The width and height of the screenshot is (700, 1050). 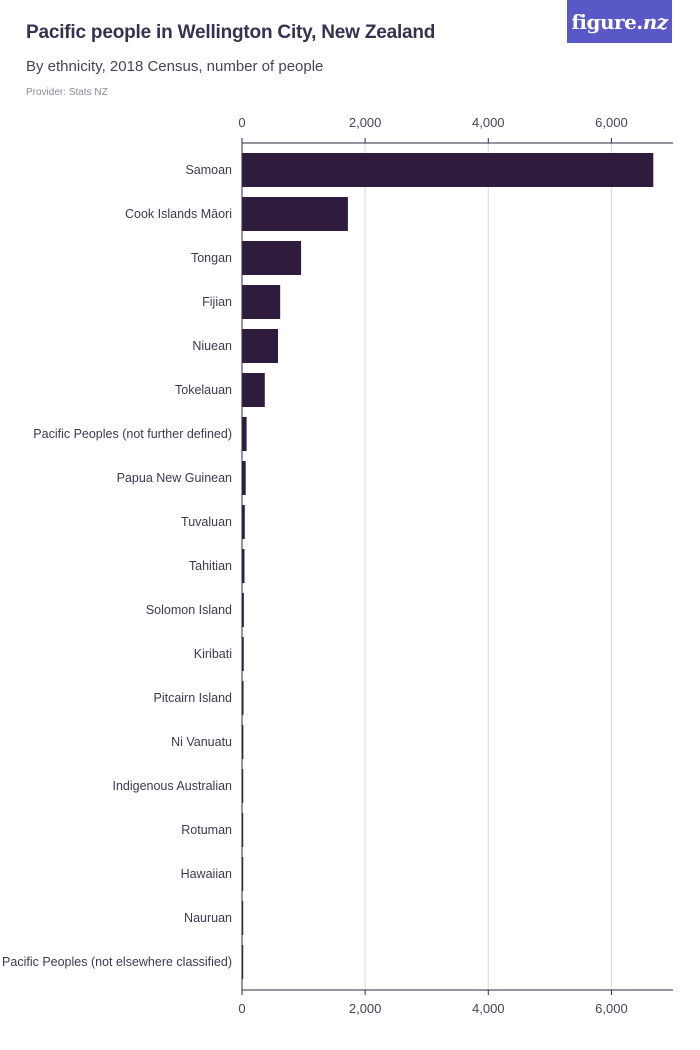 I want to click on category-label: Rotuman, so click(x=206, y=830).